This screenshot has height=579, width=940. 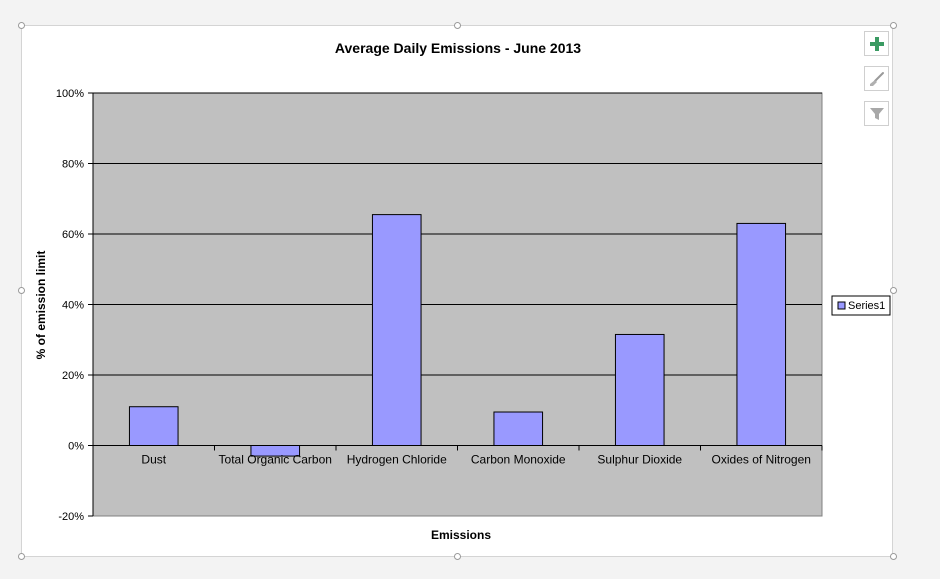 I want to click on resize-handle-top, so click(x=457, y=25).